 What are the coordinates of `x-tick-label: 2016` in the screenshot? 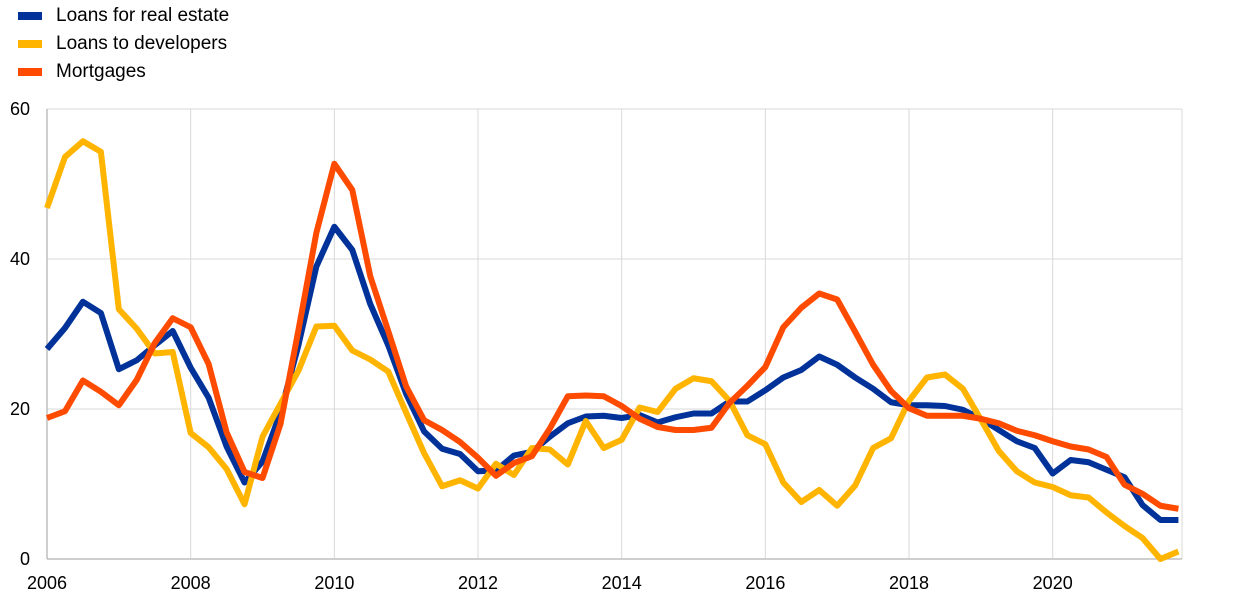 It's located at (765, 583).